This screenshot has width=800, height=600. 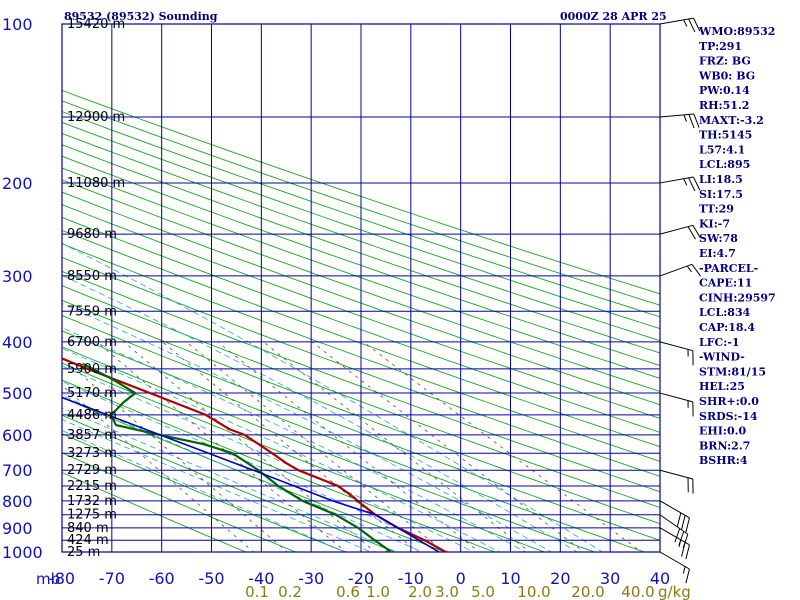 I want to click on height-label: 5170 m, so click(x=92, y=393).